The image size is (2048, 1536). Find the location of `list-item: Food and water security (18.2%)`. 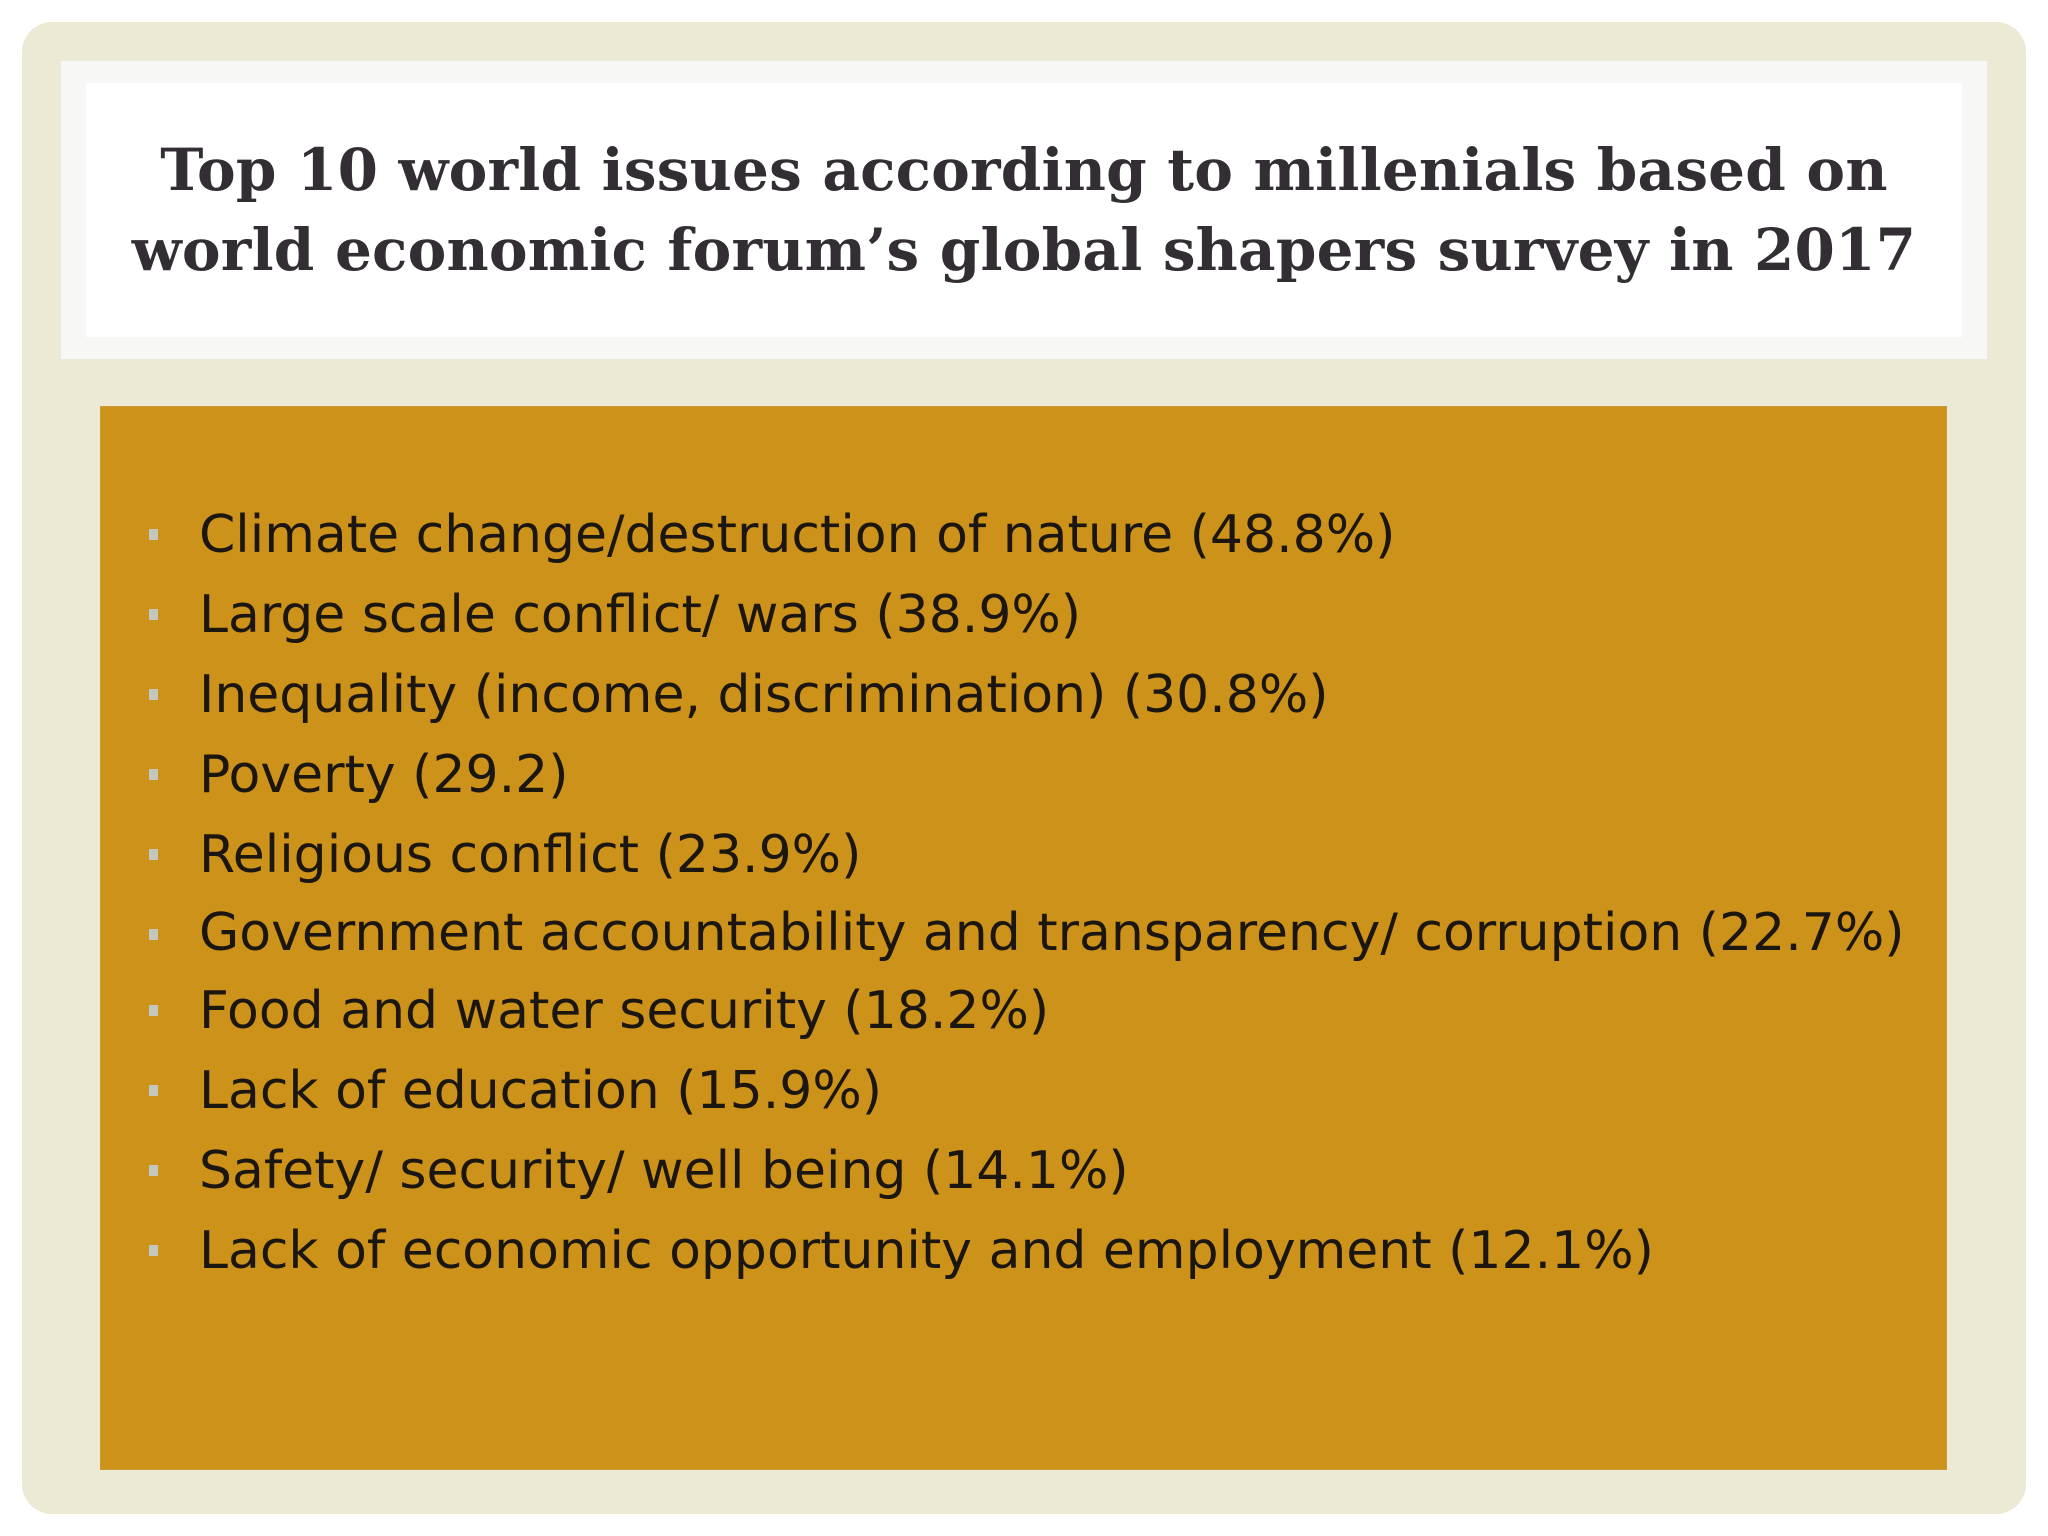

list-item: Food and water security (18.2%) is located at coordinates (1023, 1011).